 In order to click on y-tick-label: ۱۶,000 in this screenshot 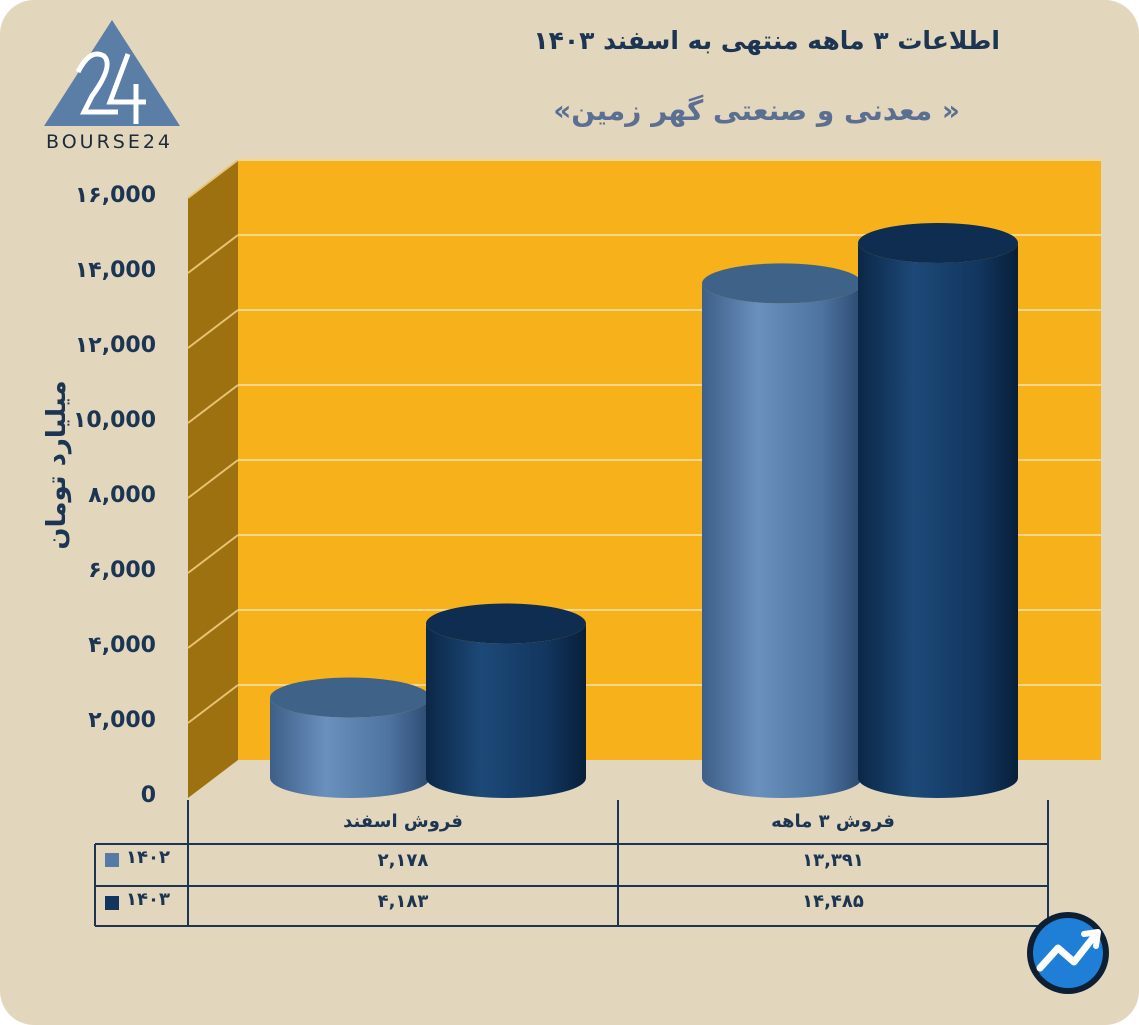, I will do `click(115, 195)`.